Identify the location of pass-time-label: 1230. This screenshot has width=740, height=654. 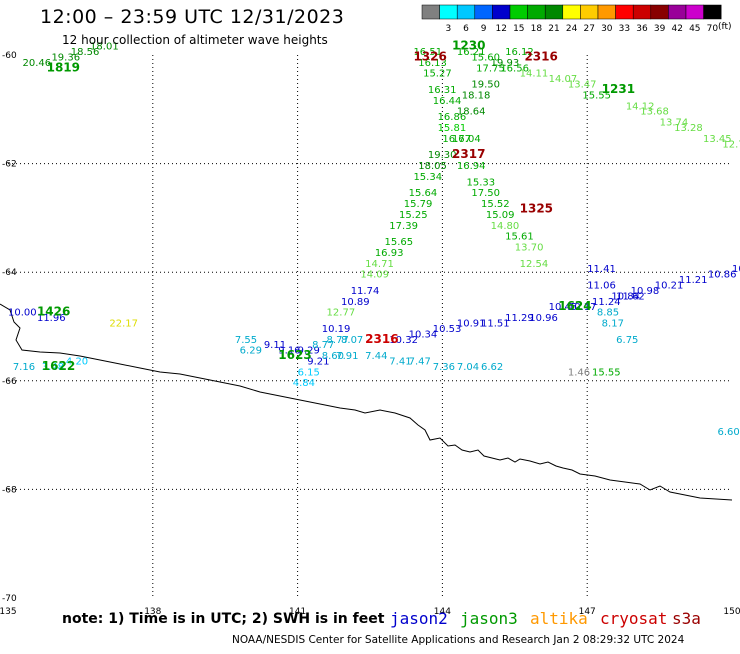
(468, 46).